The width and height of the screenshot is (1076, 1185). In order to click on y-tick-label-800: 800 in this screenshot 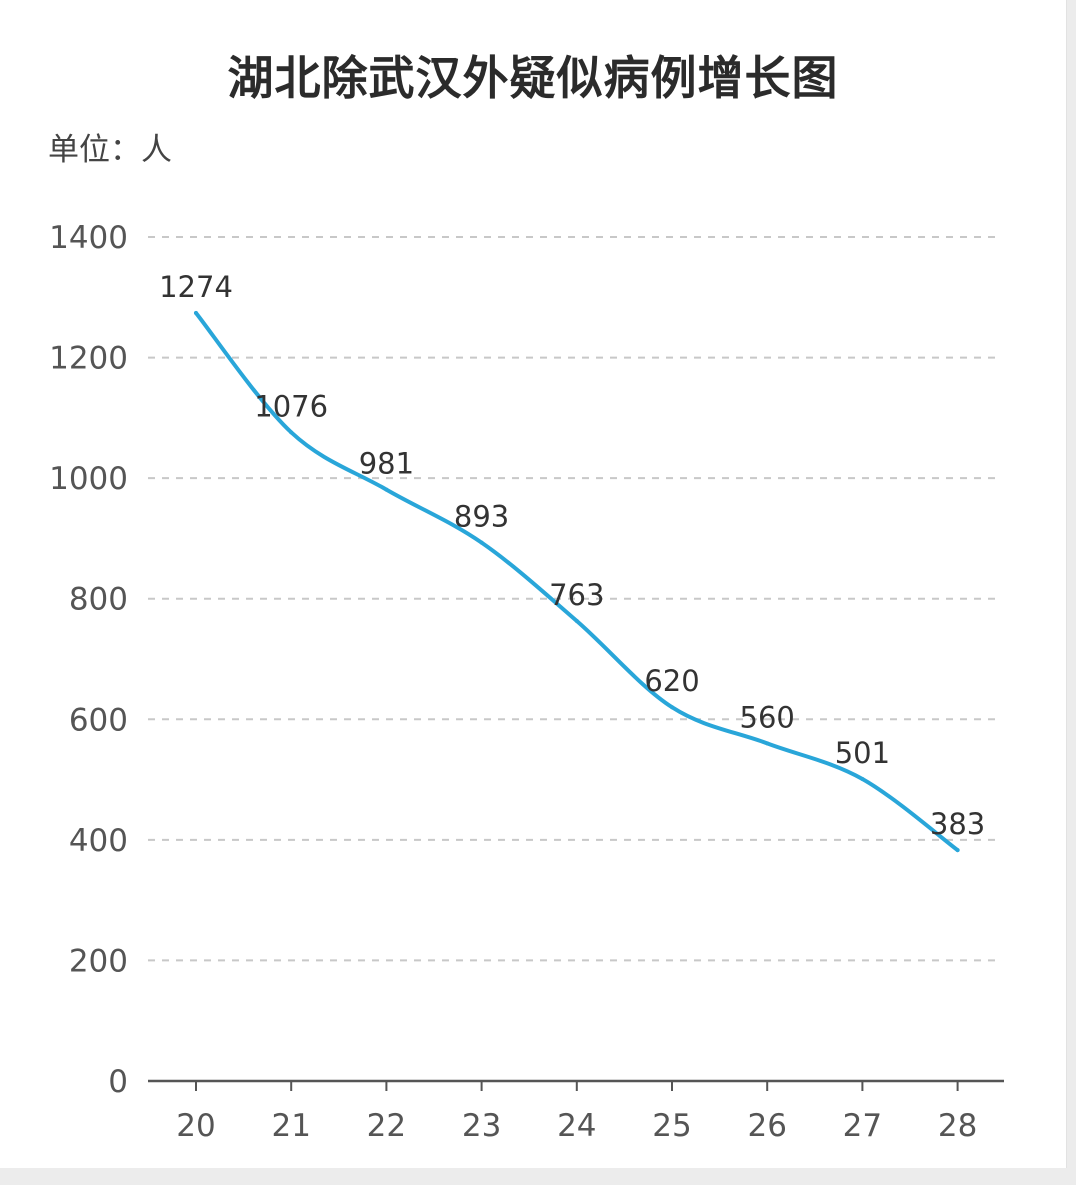, I will do `click(98, 600)`.